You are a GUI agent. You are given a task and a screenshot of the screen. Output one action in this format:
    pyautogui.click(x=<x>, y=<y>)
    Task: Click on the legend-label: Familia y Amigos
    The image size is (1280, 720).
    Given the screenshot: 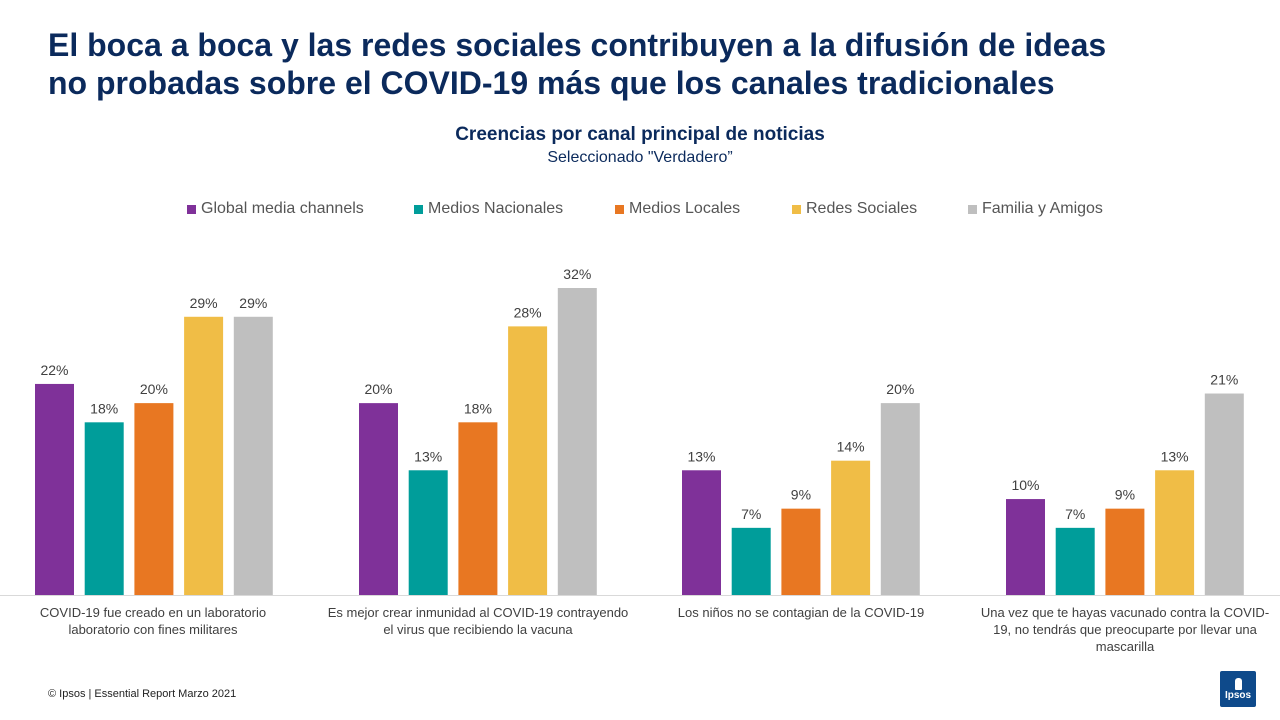 What is the action you would take?
    pyautogui.click(x=1042, y=208)
    